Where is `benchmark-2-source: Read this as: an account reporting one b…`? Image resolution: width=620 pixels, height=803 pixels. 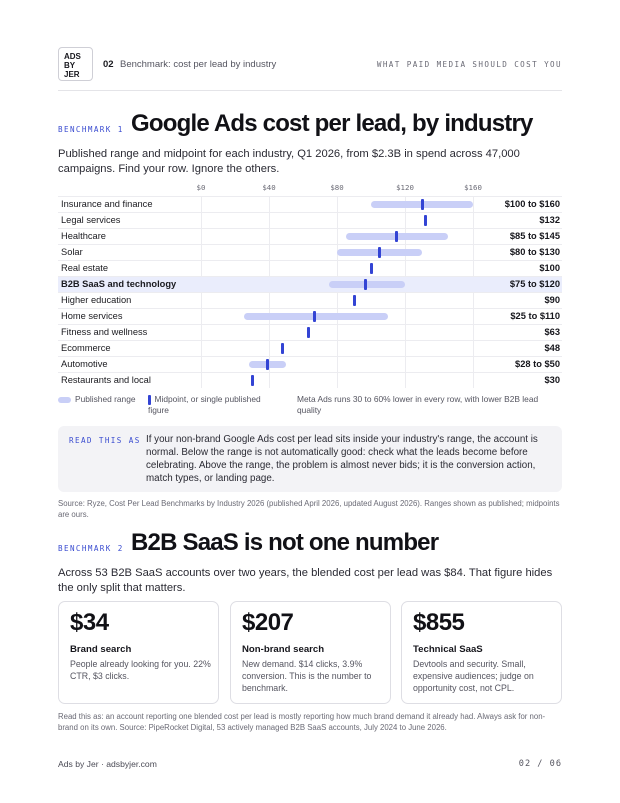
benchmark-2-source: Read this as: an account reporting one b… is located at coordinates (302, 722).